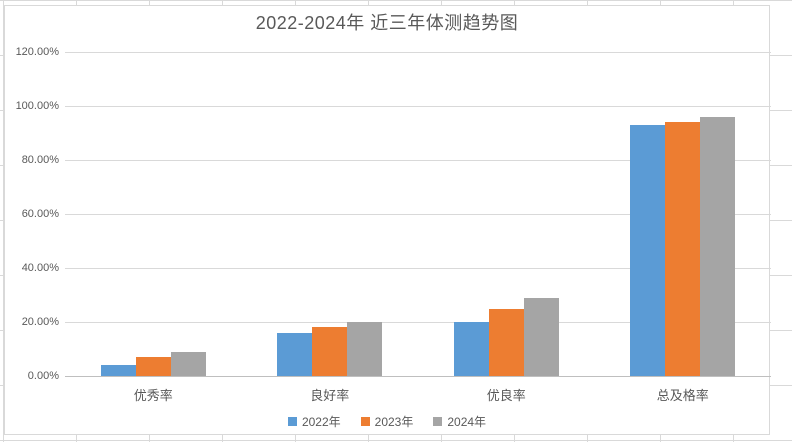  What do you see at coordinates (40, 214) in the screenshot?
I see `y-axis-tick-label: 60.00%` at bounding box center [40, 214].